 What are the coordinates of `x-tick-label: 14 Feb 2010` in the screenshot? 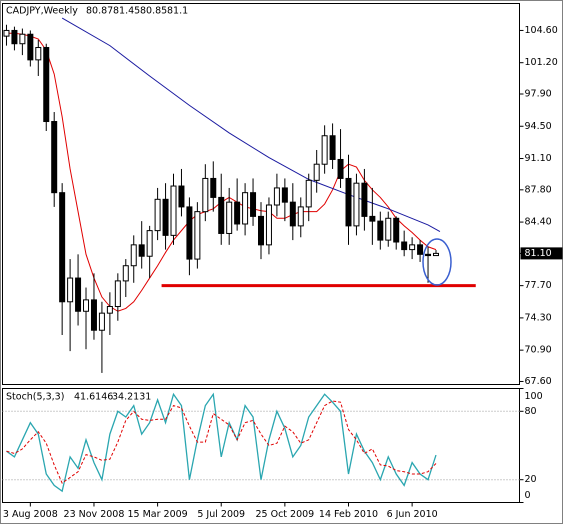 It's located at (348, 514).